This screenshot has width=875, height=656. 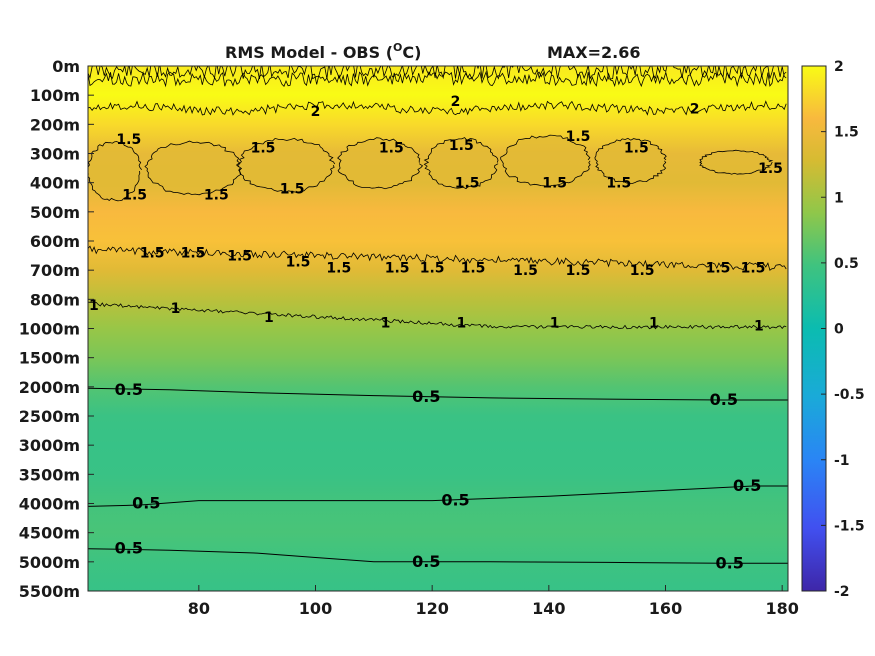 What do you see at coordinates (842, 461) in the screenshot?
I see `colorbar-tick-label: -1` at bounding box center [842, 461].